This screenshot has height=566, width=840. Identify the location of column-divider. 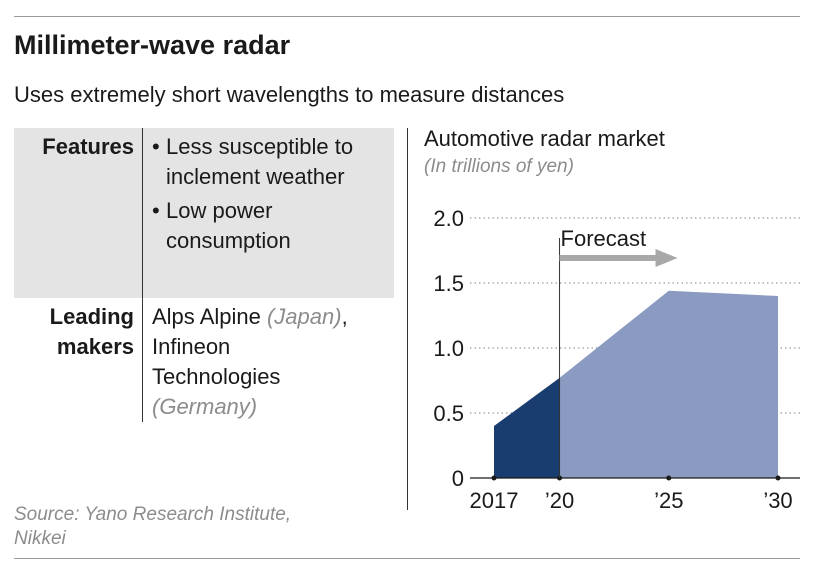
(407, 319).